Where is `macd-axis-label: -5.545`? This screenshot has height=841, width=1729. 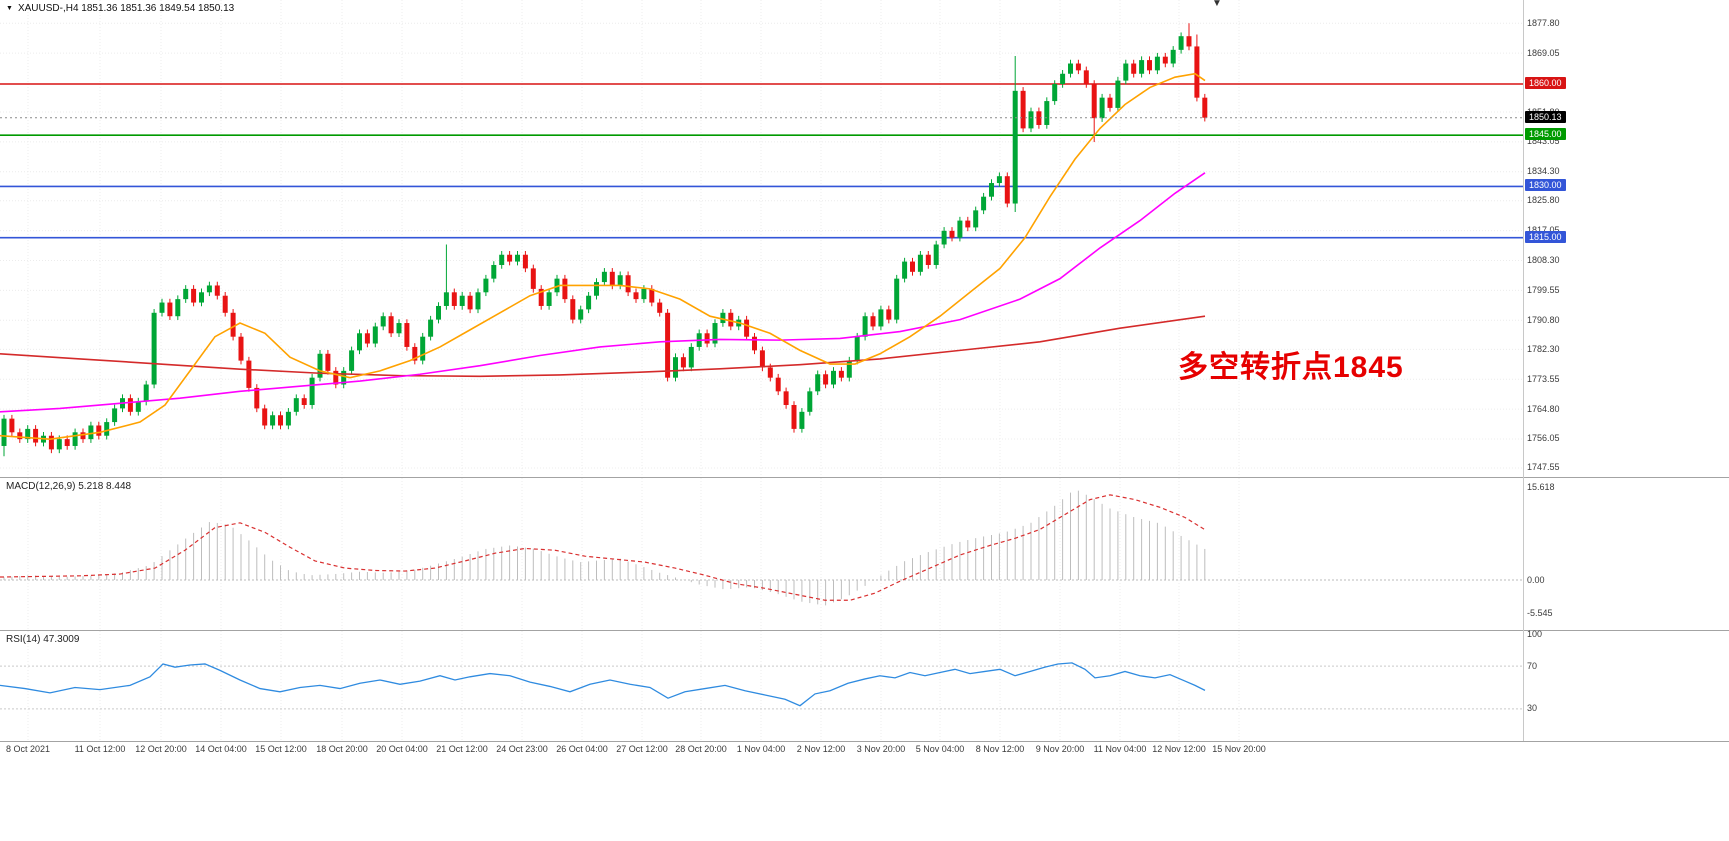 macd-axis-label: -5.545 is located at coordinates (1540, 612).